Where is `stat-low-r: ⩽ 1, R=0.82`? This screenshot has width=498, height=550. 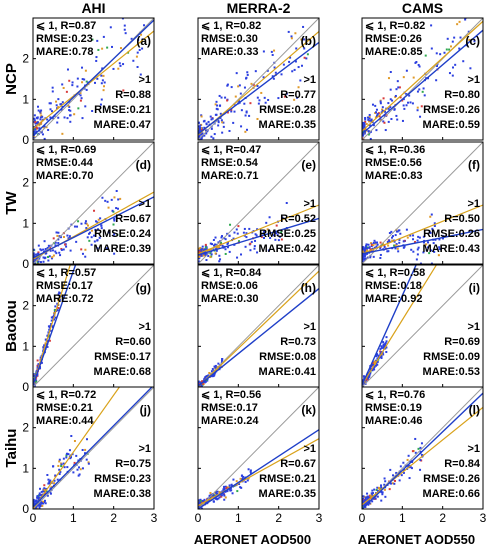
stat-low-r: ⩽ 1, R=0.82 is located at coordinates (395, 26).